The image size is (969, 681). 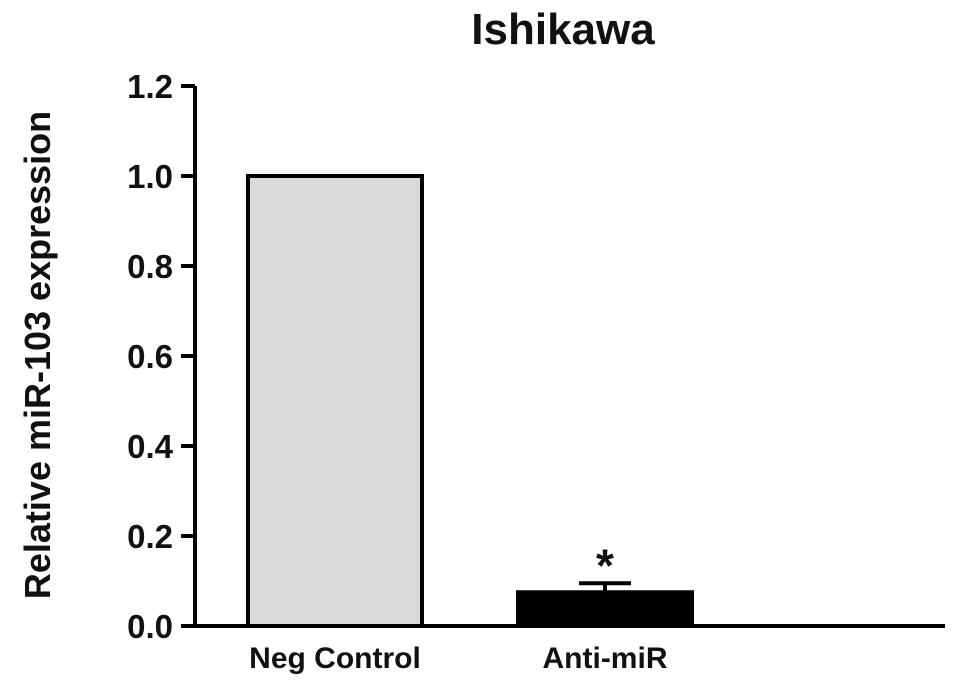 What do you see at coordinates (150, 176) in the screenshot?
I see `y-tick-label: 1.0` at bounding box center [150, 176].